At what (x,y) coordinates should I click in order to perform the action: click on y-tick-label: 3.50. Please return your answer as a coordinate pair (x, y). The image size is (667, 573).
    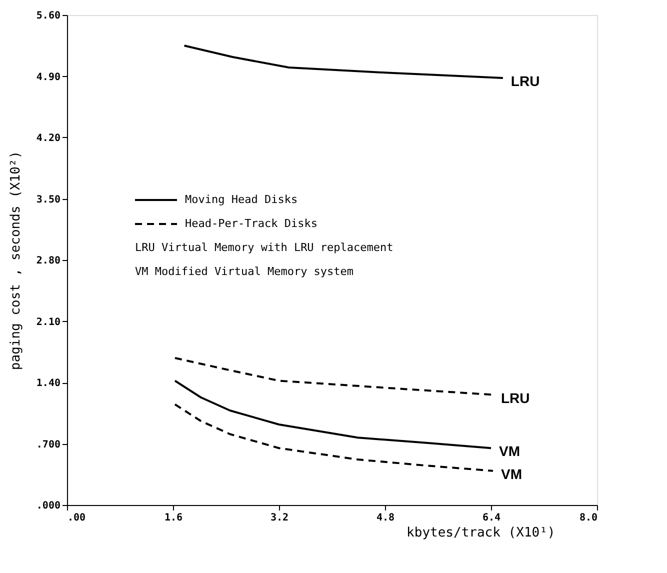
    Looking at the image, I should click on (48, 200).